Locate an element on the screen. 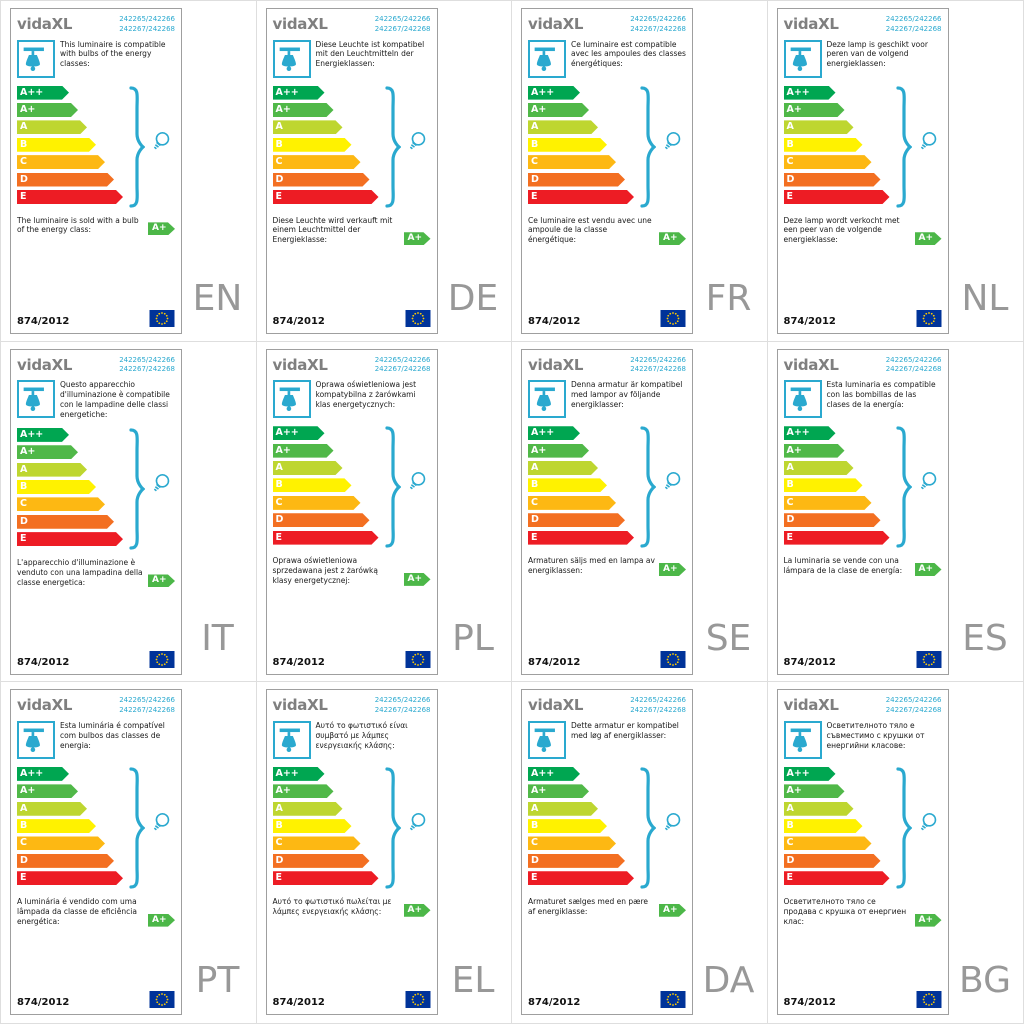  language-code: NL is located at coordinates (985, 298).